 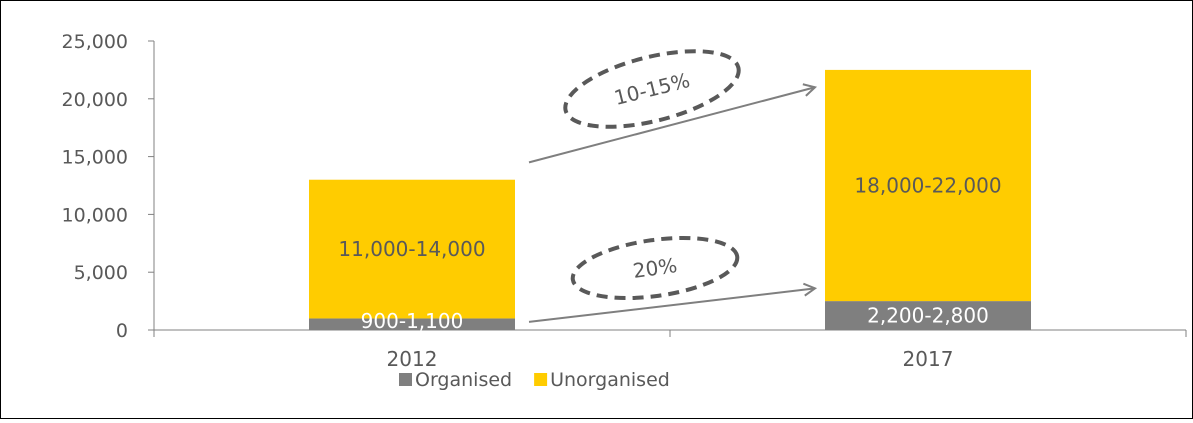 What do you see at coordinates (95, 42) in the screenshot?
I see `y-tick-label: 25,000` at bounding box center [95, 42].